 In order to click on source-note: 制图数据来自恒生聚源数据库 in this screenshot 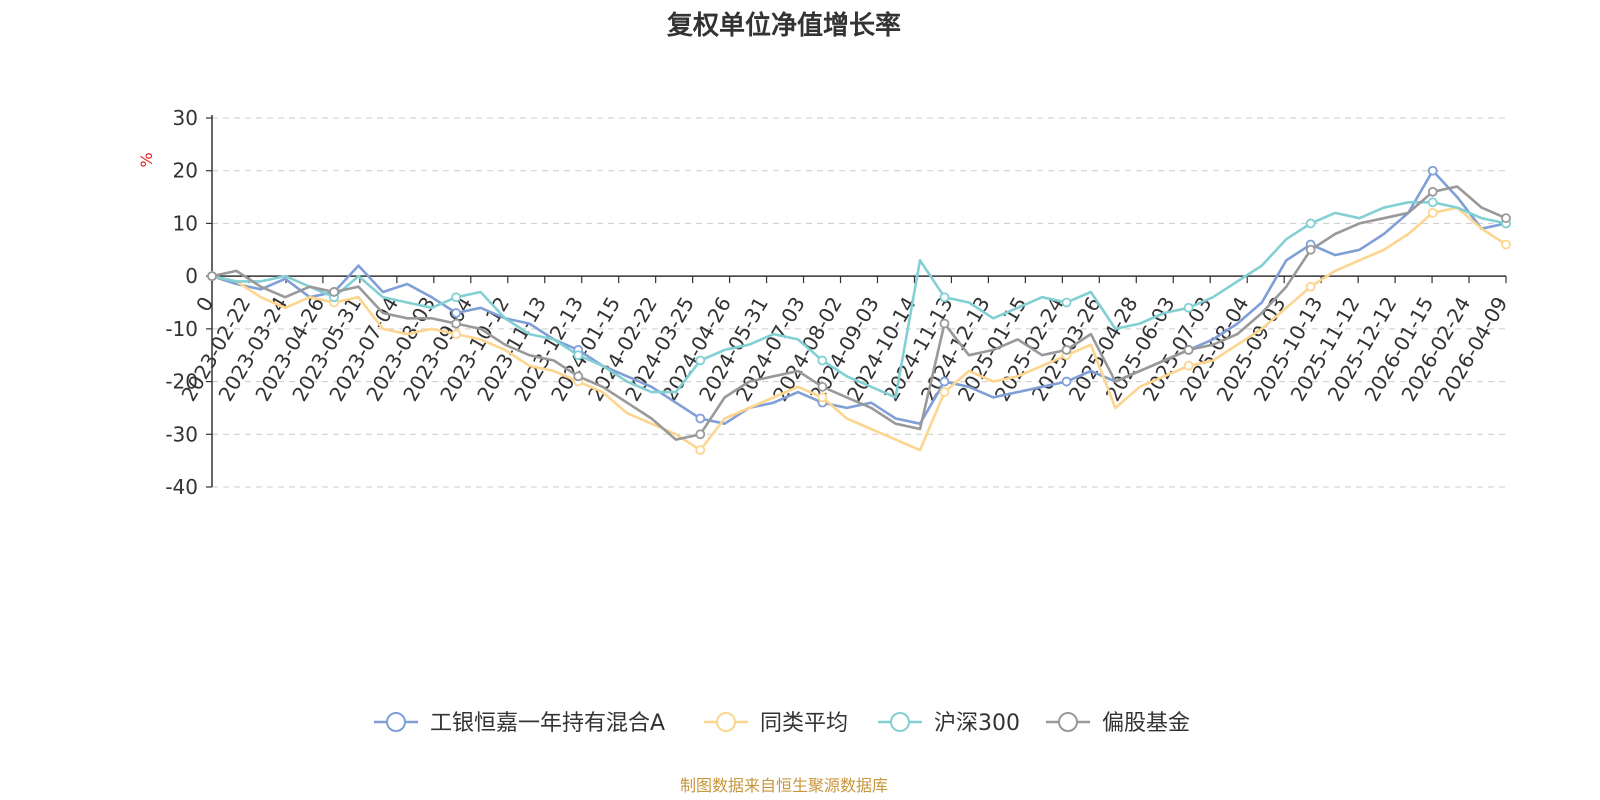, I will do `click(784, 785)`.